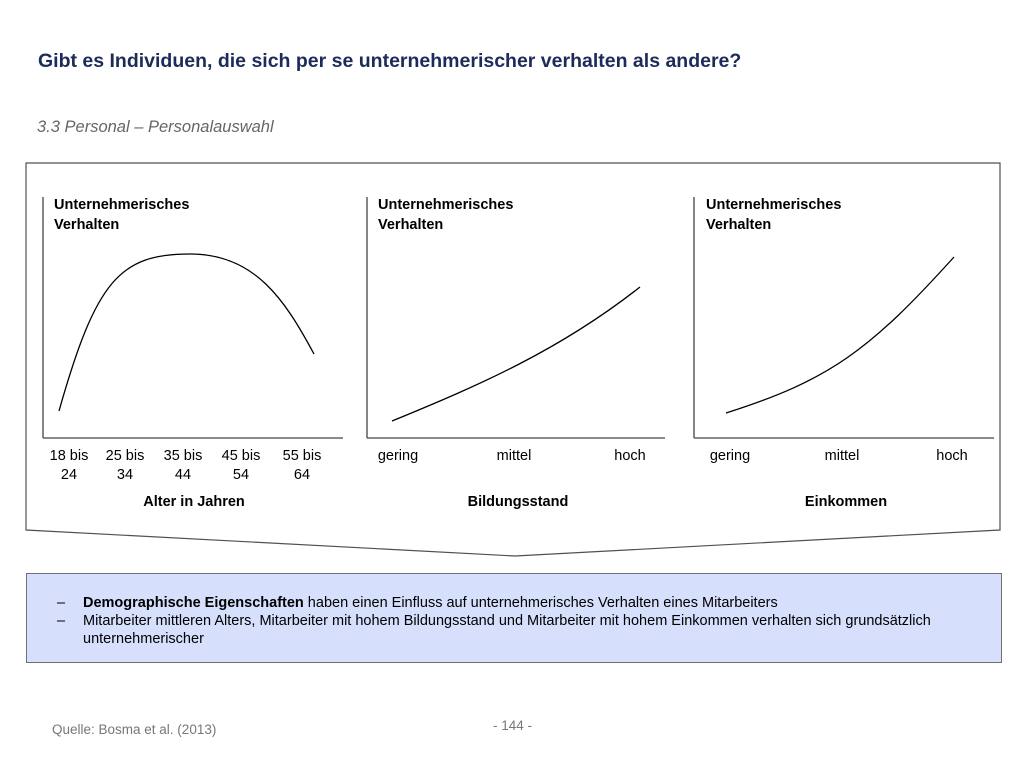 The image size is (1024, 768). What do you see at coordinates (842, 456) in the screenshot?
I see `chart-income-tick: mittel` at bounding box center [842, 456].